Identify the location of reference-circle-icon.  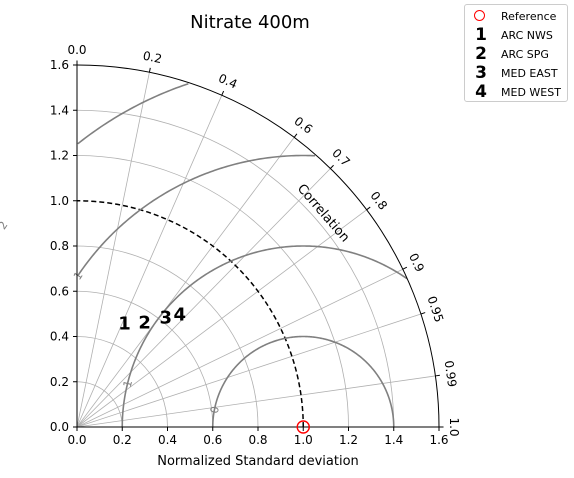
(479, 15).